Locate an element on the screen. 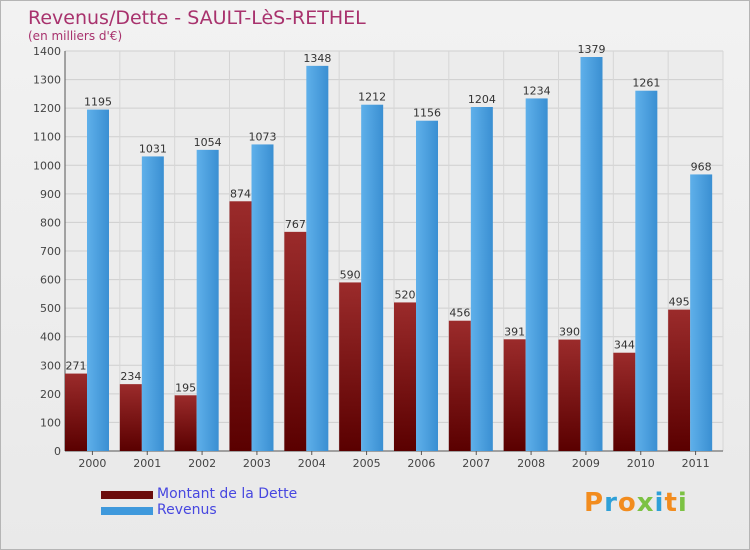 The image size is (750, 550). data-label-debt-2006: 520 is located at coordinates (405, 294).